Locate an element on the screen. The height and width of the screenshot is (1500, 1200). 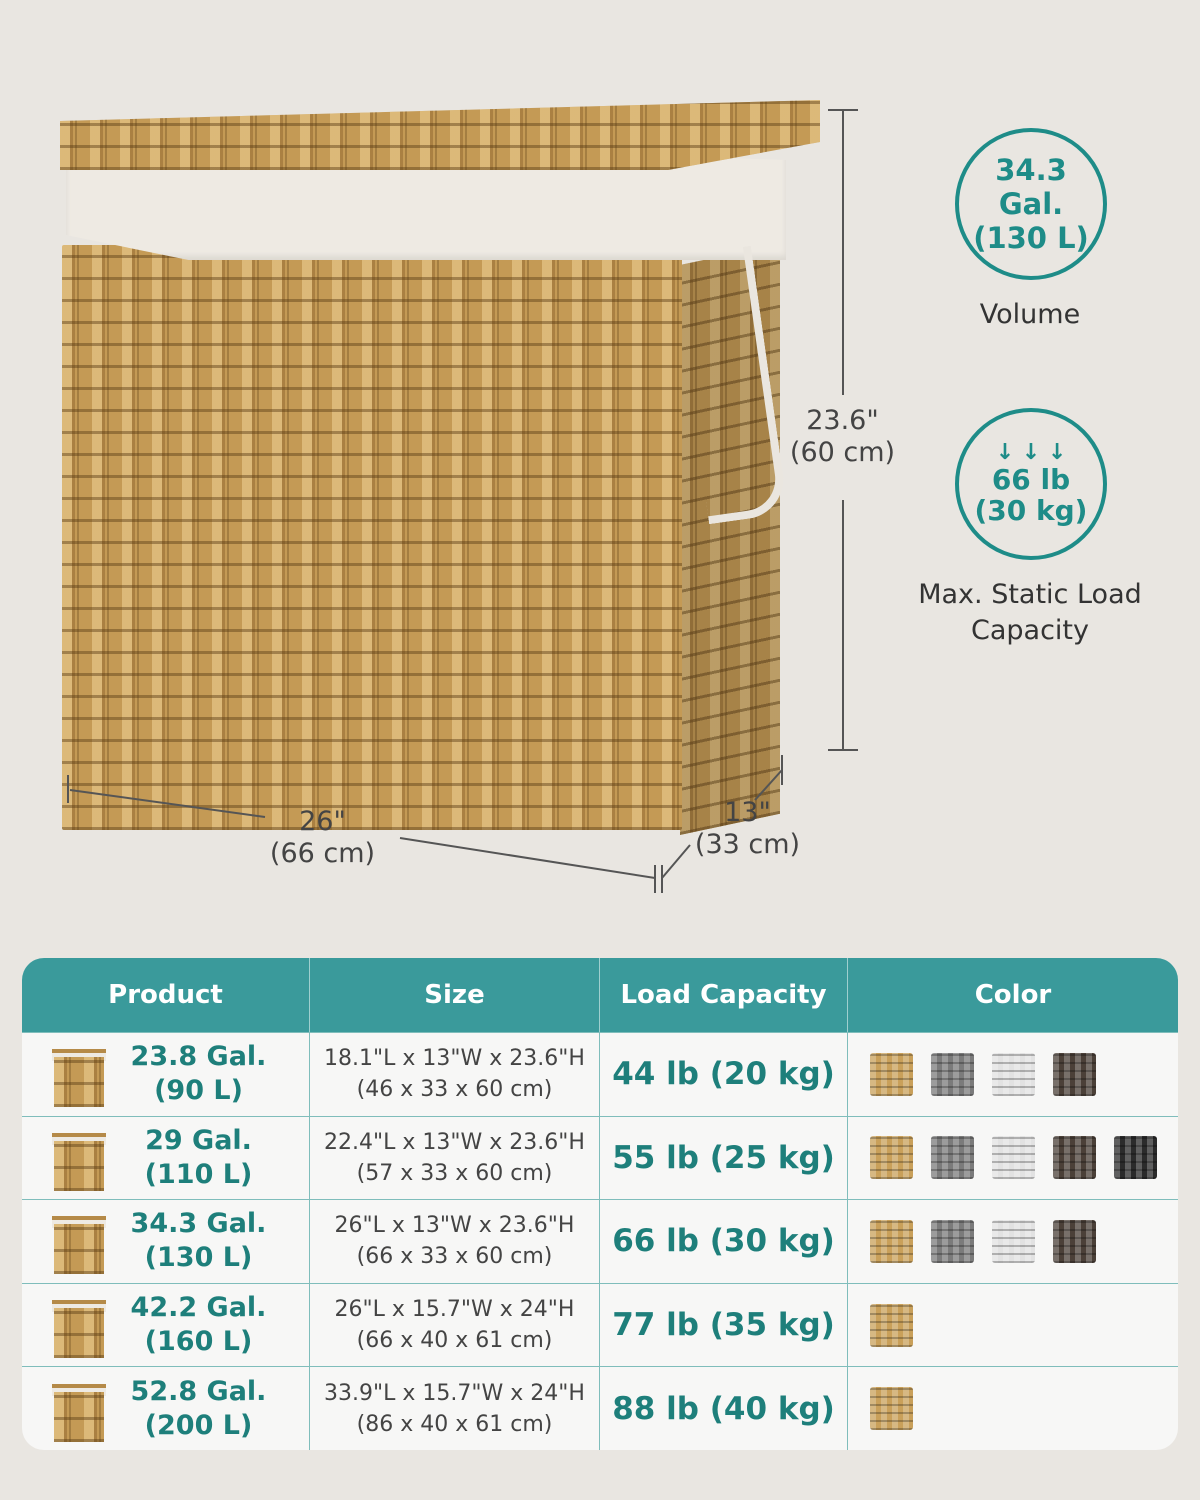
product-volume-gal: 52.8 Gal. is located at coordinates (198, 1391).